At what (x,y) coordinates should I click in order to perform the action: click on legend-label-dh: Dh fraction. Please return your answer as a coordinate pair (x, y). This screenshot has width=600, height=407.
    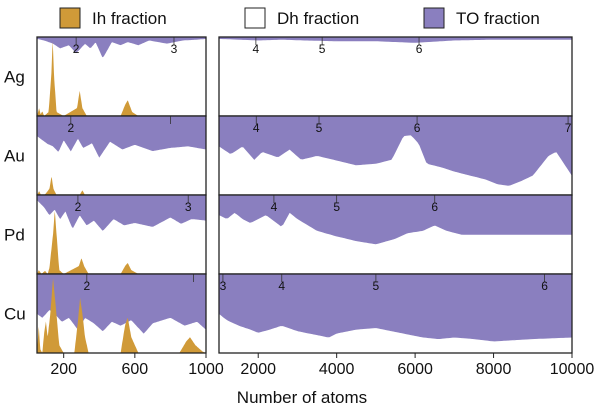
    Looking at the image, I should click on (318, 18).